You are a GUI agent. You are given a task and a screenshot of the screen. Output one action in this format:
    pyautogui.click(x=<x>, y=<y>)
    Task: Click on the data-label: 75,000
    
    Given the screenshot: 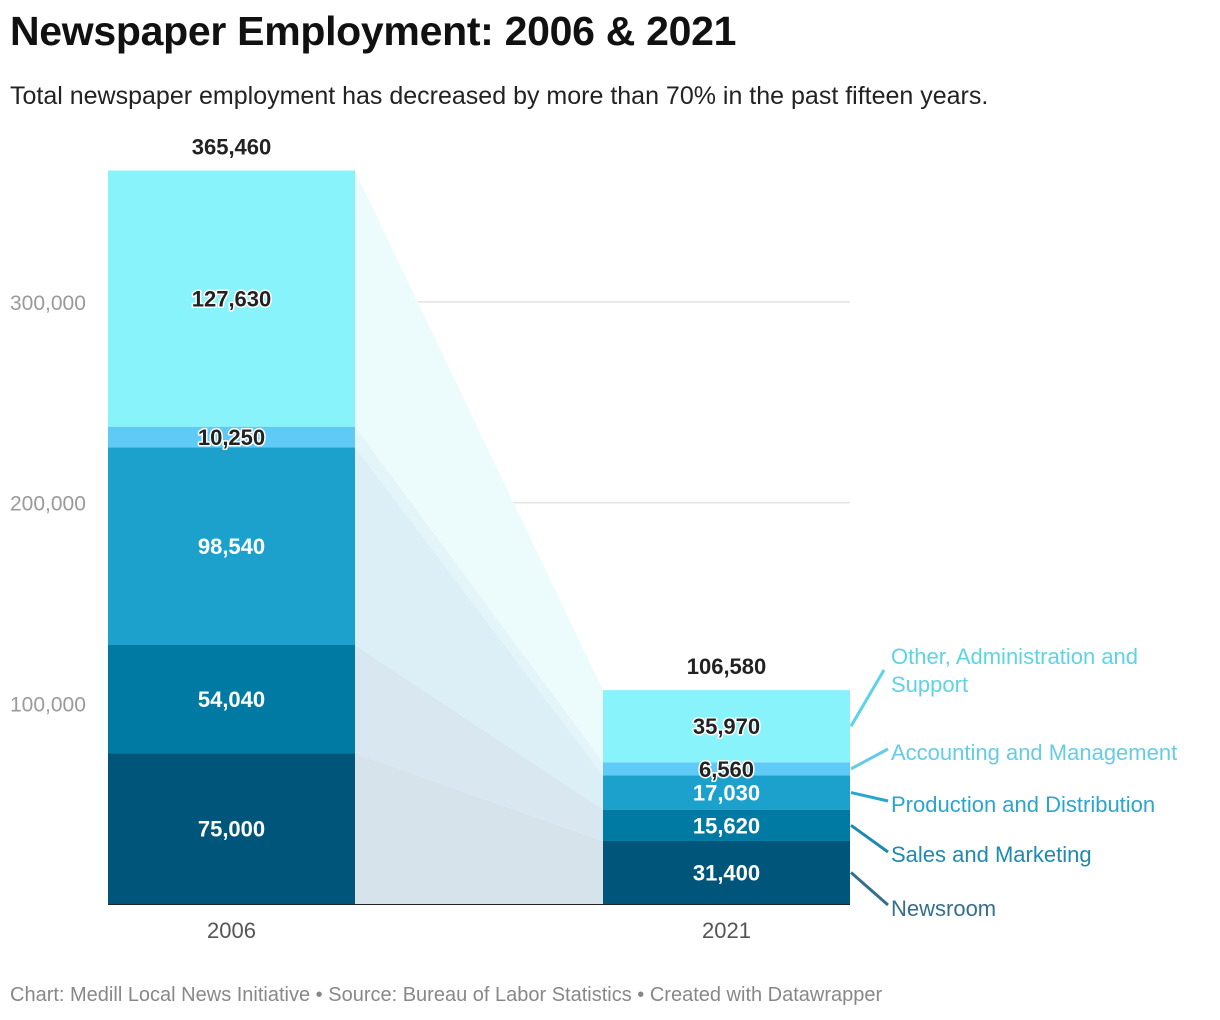 What is the action you would take?
    pyautogui.click(x=231, y=829)
    